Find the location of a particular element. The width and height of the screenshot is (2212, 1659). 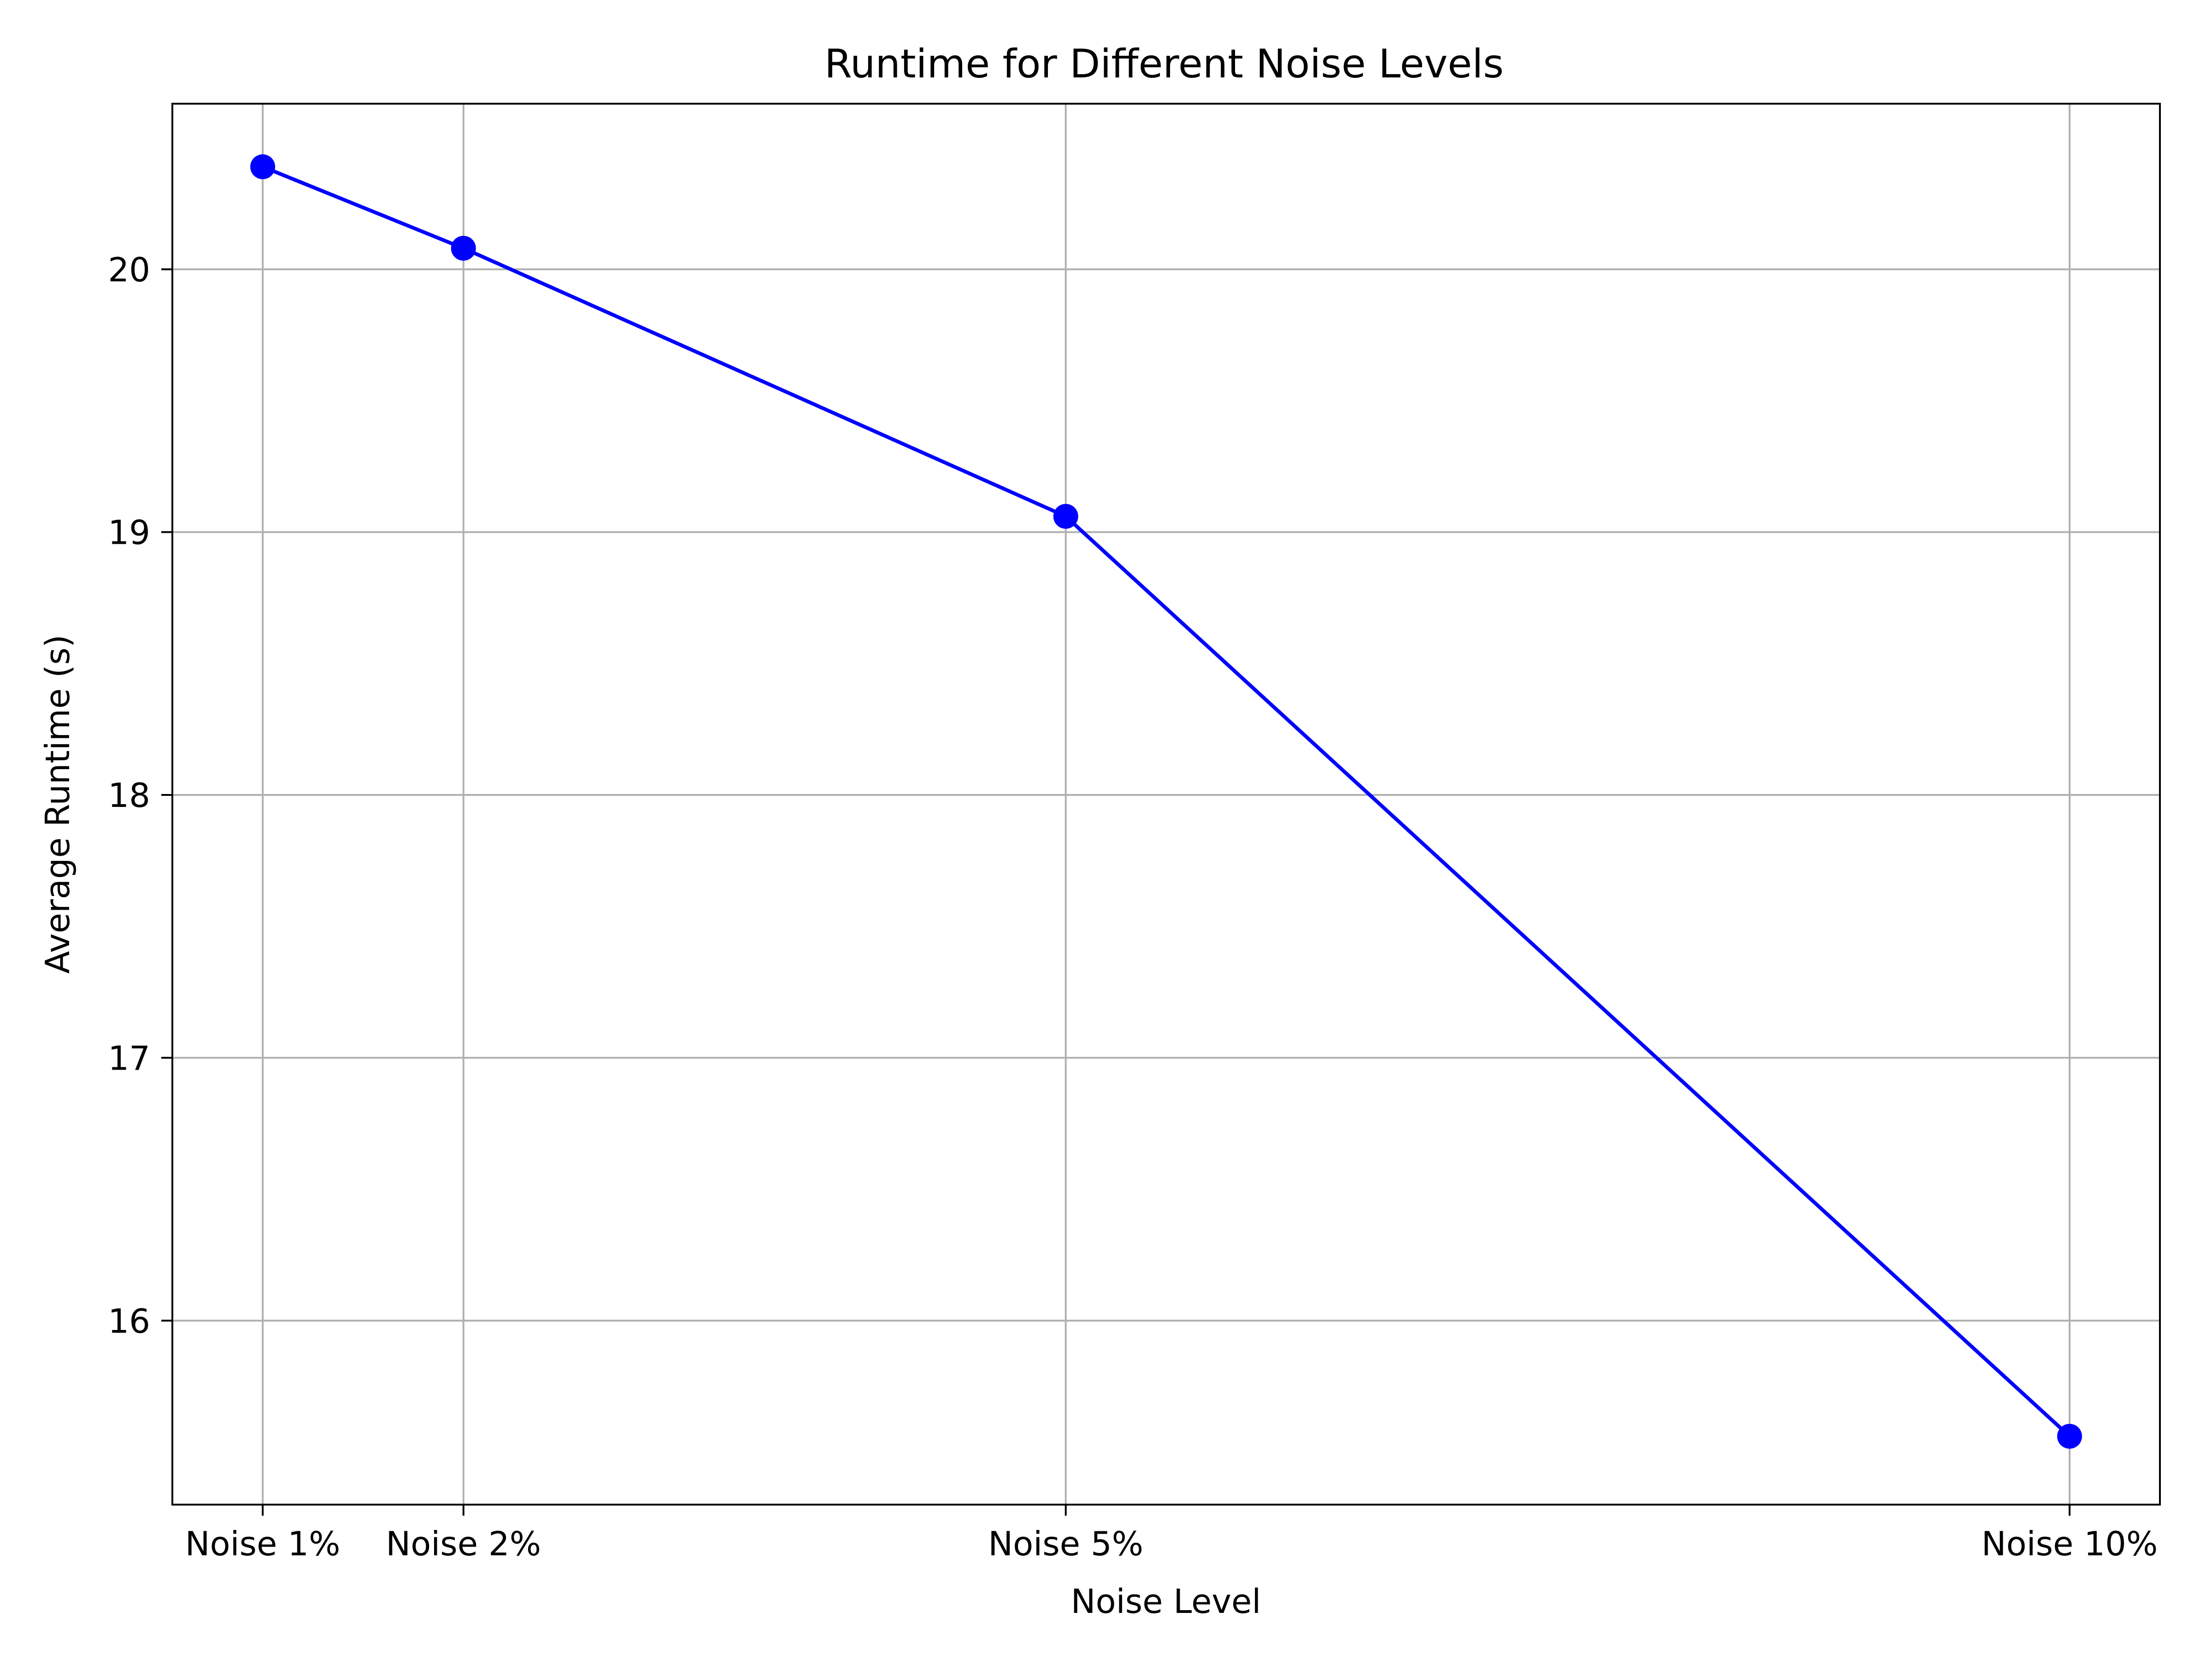

x-tick-label: Noise 1% is located at coordinates (263, 1543).